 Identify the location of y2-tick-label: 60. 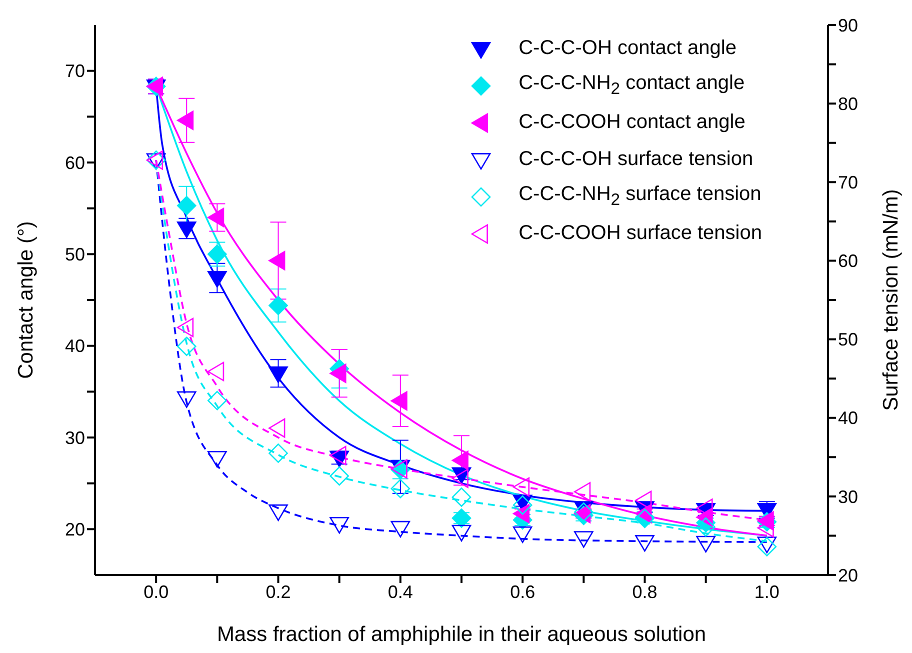
(848, 261).